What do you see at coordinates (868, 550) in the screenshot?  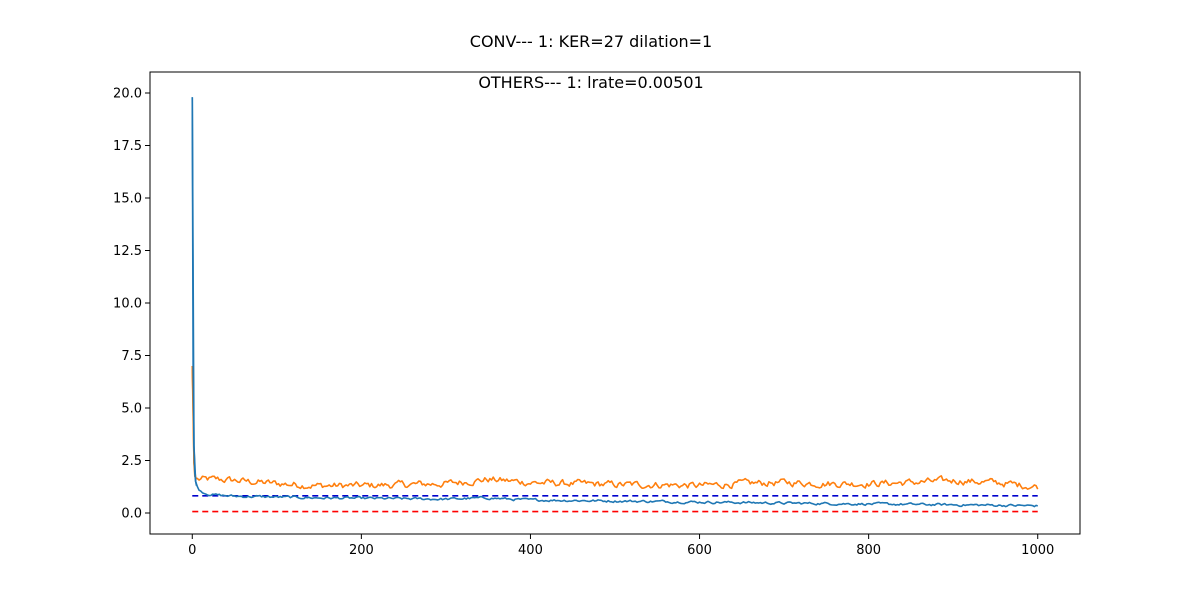 I see `x-tick-label: 800` at bounding box center [868, 550].